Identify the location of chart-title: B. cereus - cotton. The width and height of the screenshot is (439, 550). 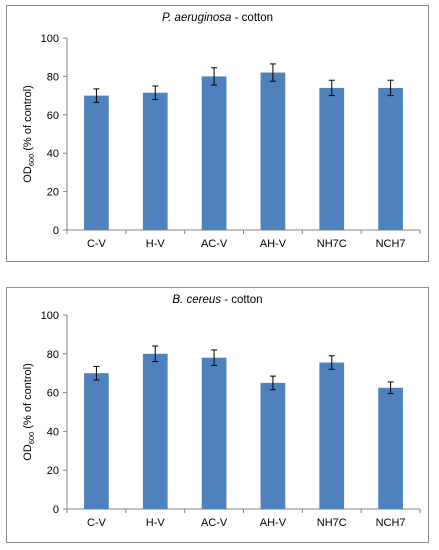
(217, 300).